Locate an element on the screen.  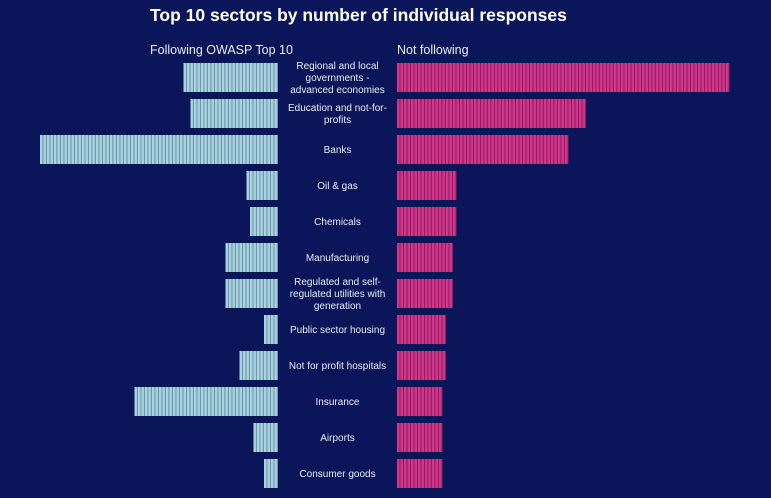
category-label: Insurance is located at coordinates (338, 402).